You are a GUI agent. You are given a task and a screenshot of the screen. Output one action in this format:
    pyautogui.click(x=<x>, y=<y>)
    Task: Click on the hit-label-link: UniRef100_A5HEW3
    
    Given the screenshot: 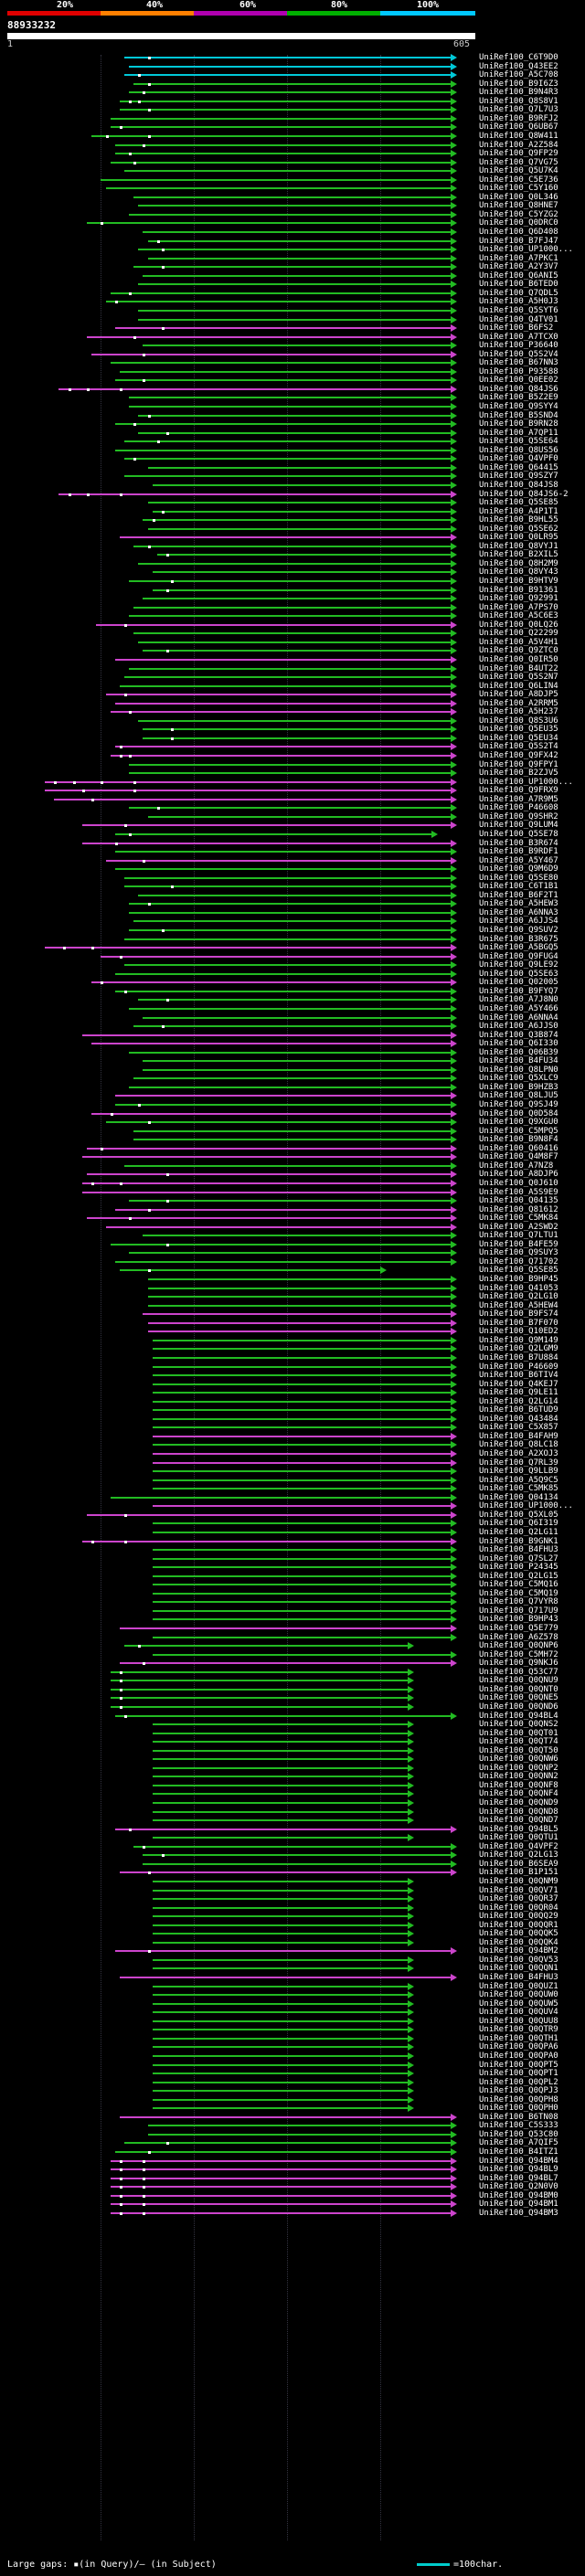 What is the action you would take?
    pyautogui.click(x=518, y=903)
    